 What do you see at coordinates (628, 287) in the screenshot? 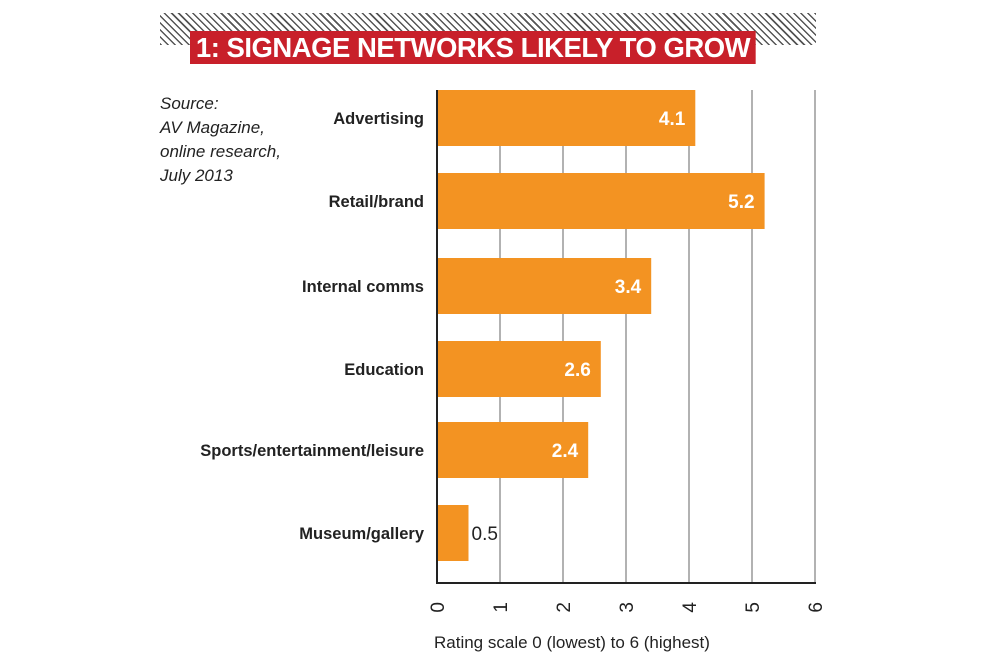
I see `data-label: 3.4` at bounding box center [628, 287].